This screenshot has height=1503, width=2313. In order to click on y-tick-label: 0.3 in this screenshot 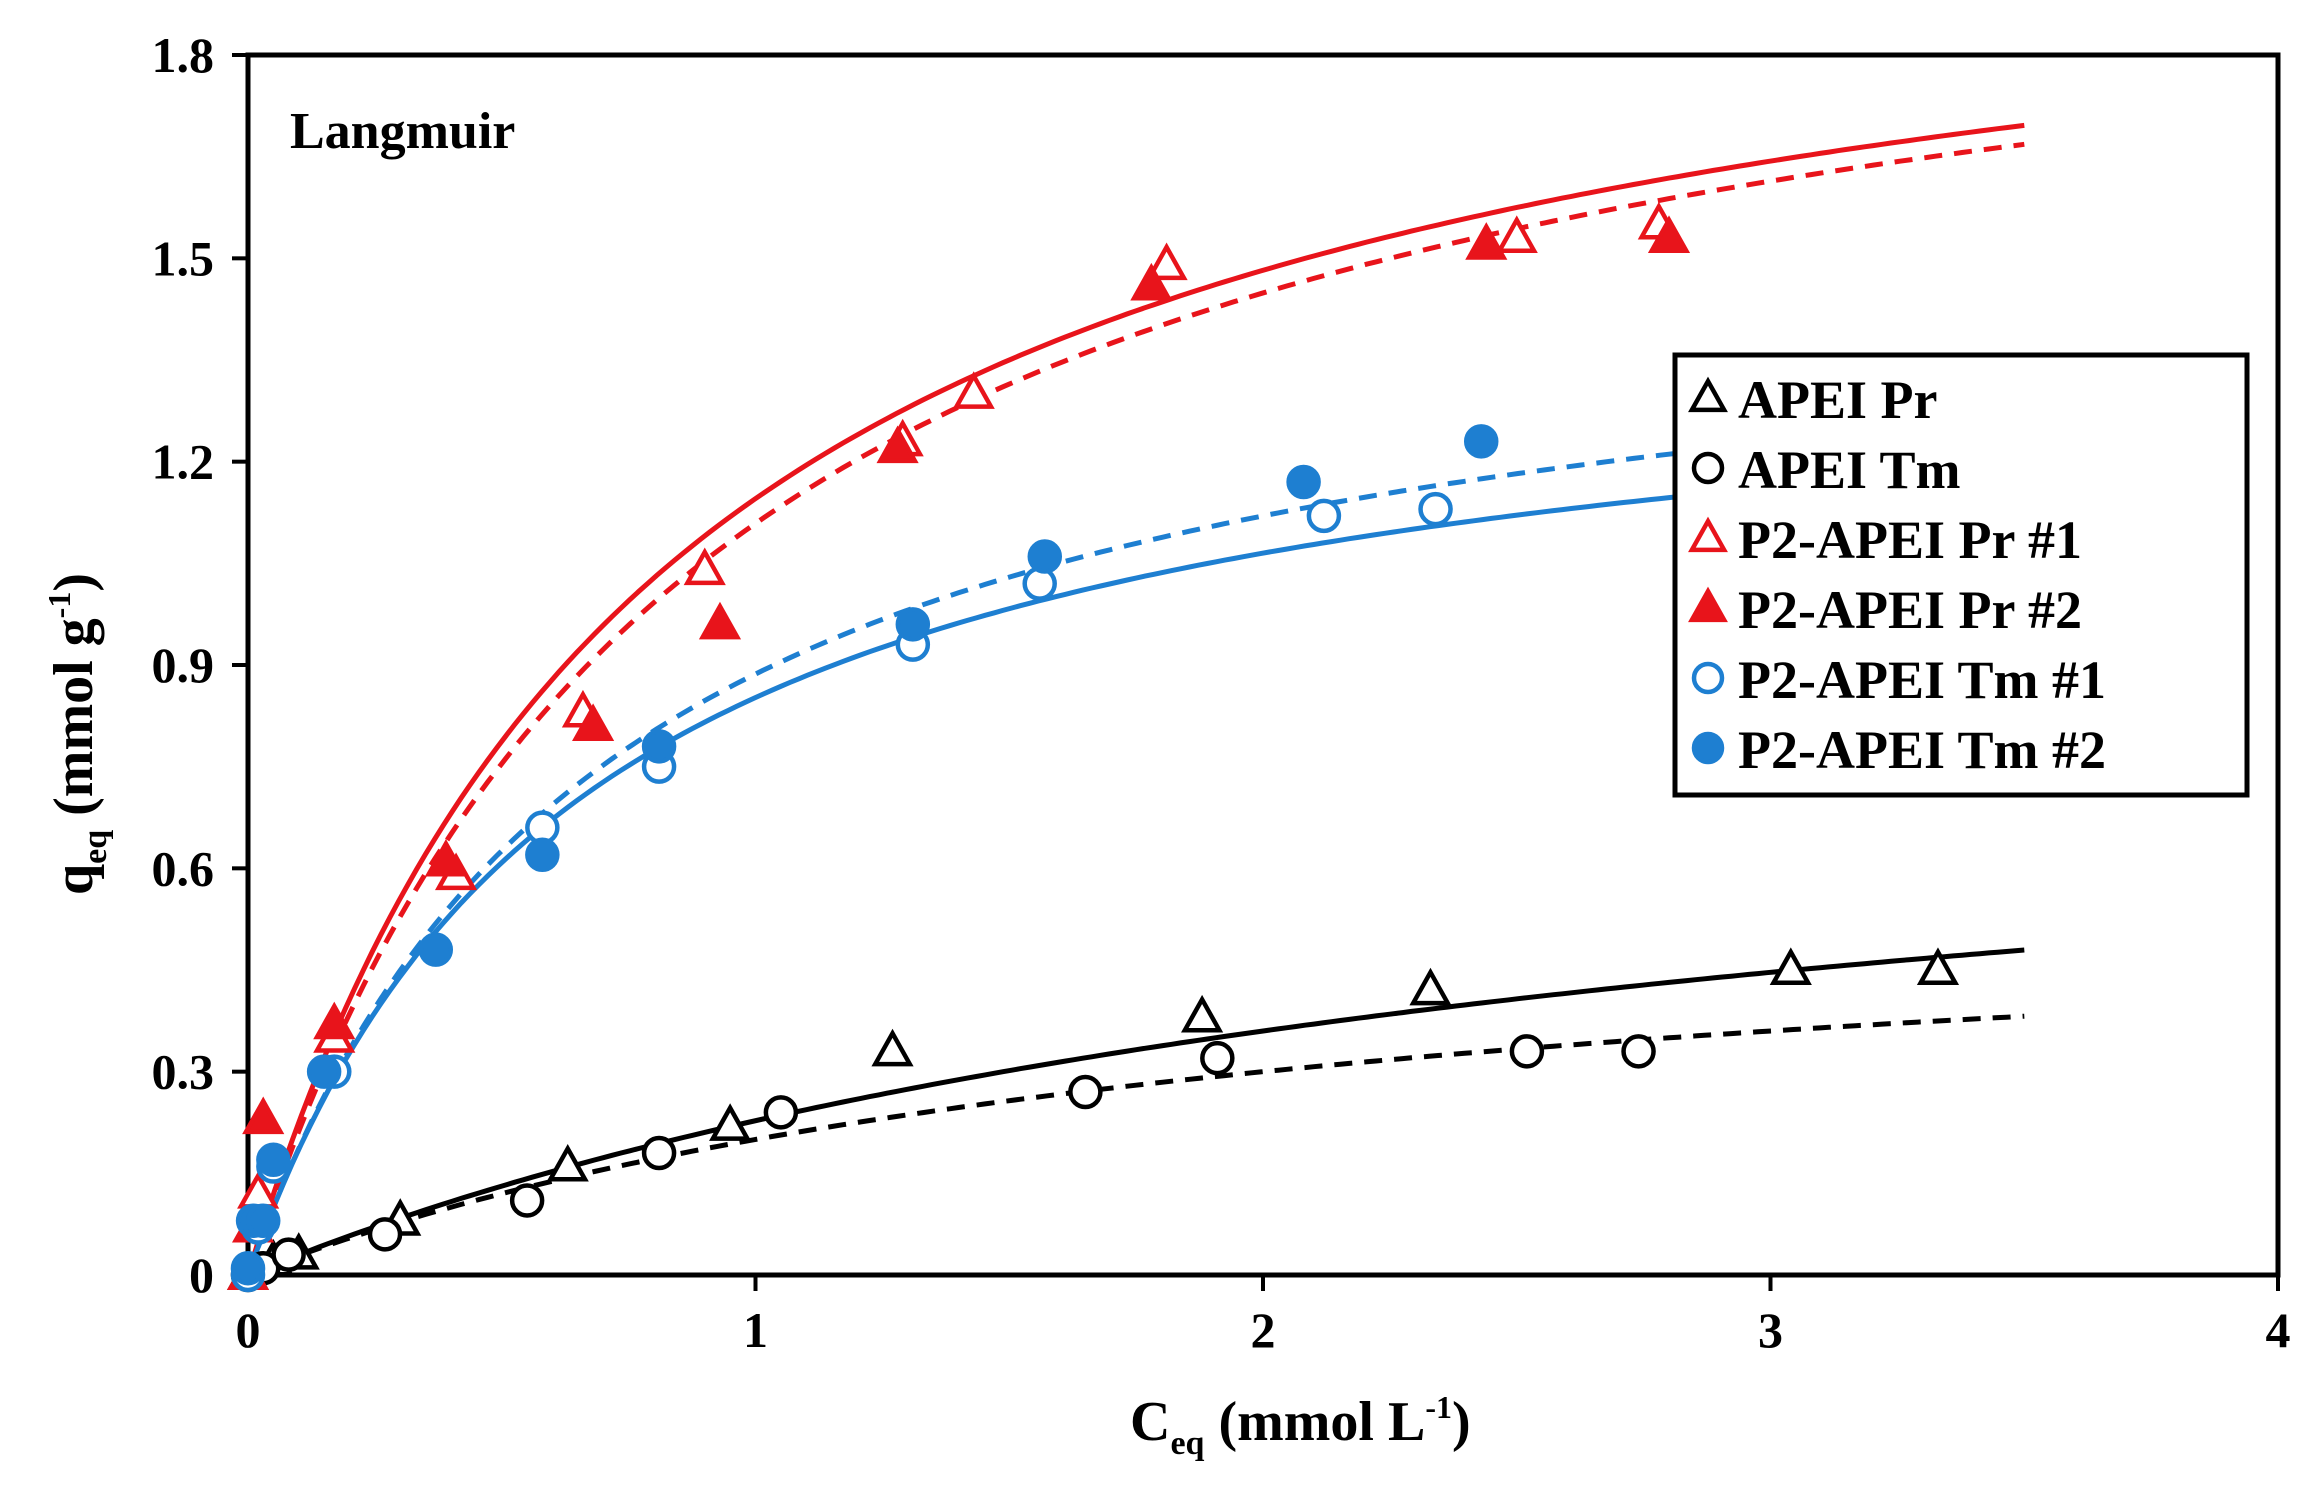, I will do `click(183, 1072)`.